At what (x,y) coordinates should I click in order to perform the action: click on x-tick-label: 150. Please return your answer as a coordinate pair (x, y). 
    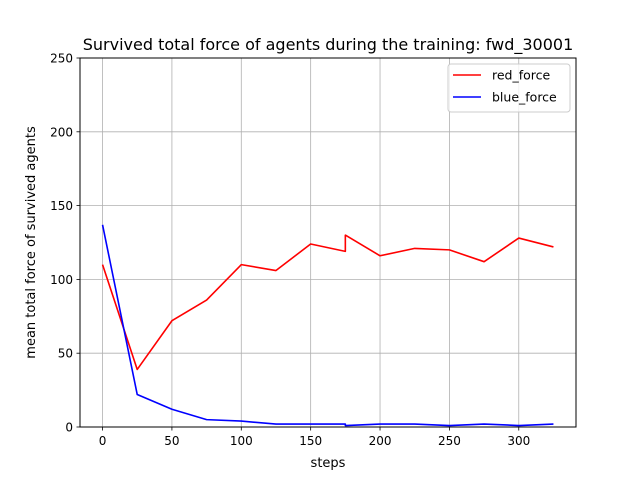
    Looking at the image, I should click on (310, 441).